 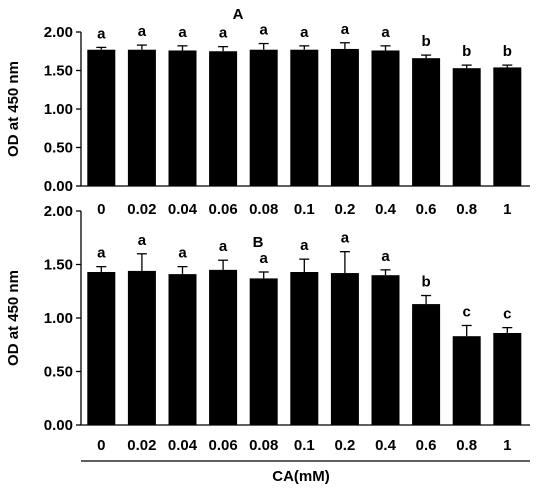 What do you see at coordinates (301, 476) in the screenshot?
I see `x-axis-title: CA(mM)` at bounding box center [301, 476].